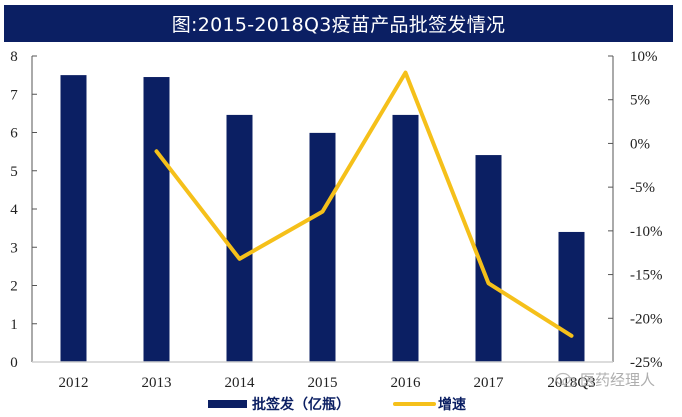 This screenshot has height=417, width=682. What do you see at coordinates (240, 383) in the screenshot?
I see `x-tick-label: 2014` at bounding box center [240, 383].